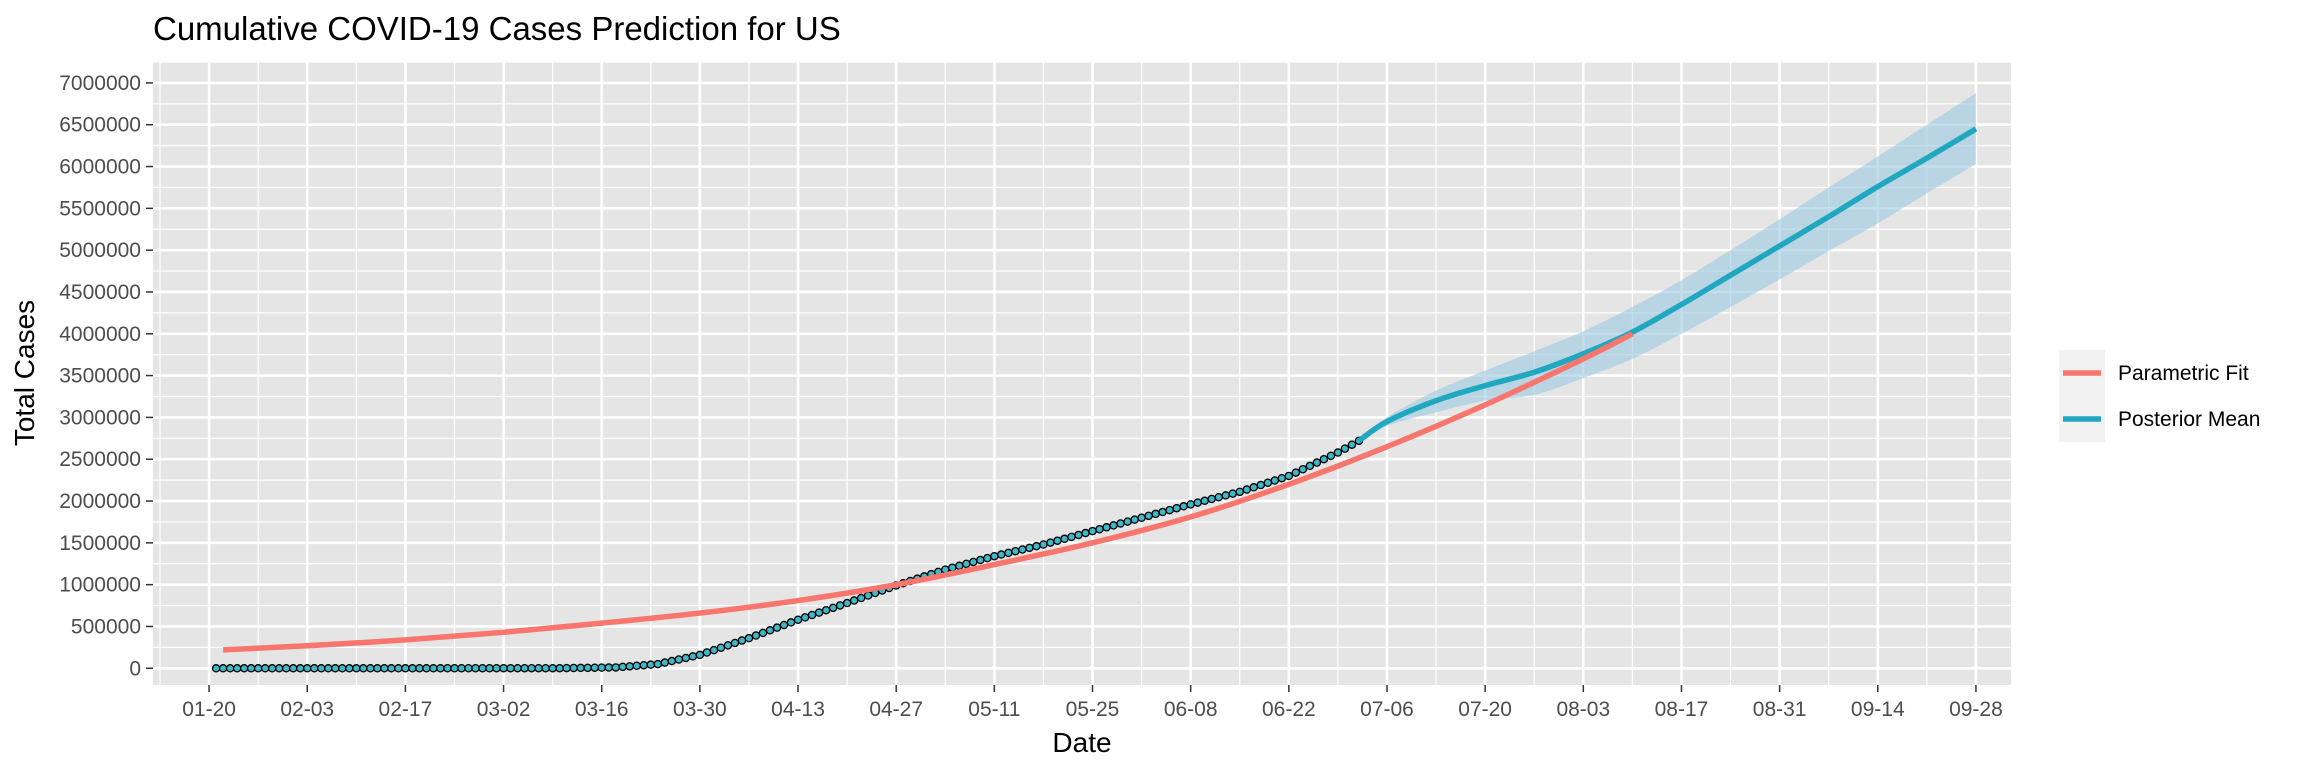 The image size is (2304, 768). What do you see at coordinates (2189, 419) in the screenshot?
I see `legend-label: Posterior Mean` at bounding box center [2189, 419].